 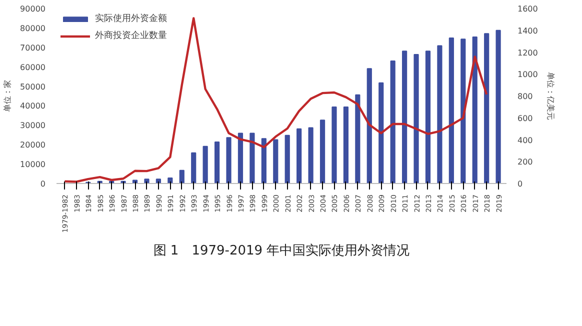 I want to click on y-tick-label: 50000, so click(x=33, y=87).